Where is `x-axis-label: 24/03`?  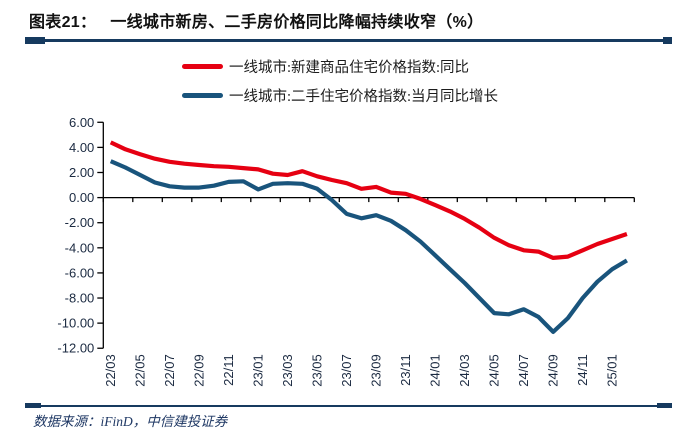
x-axis-label: 24/03 is located at coordinates (464, 370).